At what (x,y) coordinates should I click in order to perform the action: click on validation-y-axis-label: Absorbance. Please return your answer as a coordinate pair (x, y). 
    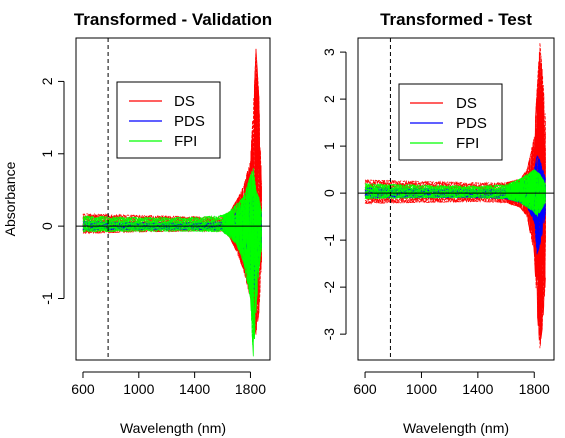
    Looking at the image, I should click on (10, 198).